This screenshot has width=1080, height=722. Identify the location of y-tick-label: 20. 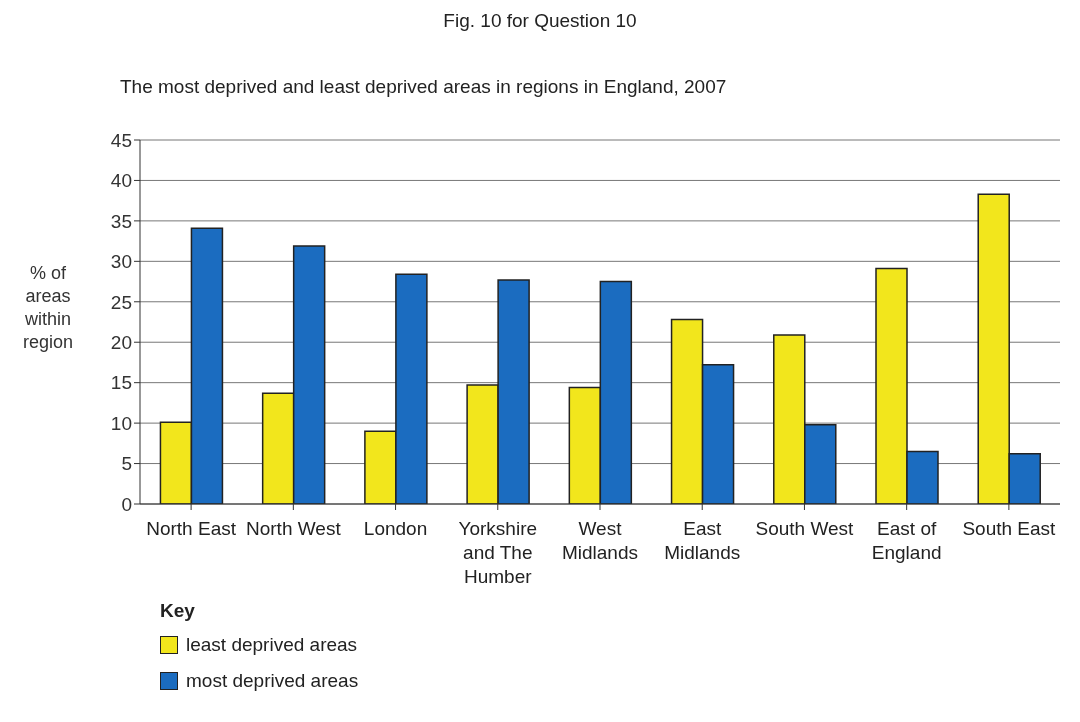
(121, 342).